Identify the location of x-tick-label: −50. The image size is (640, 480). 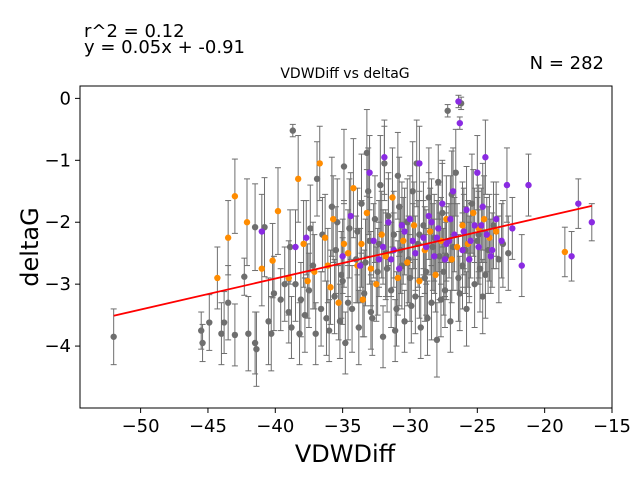
(141, 426).